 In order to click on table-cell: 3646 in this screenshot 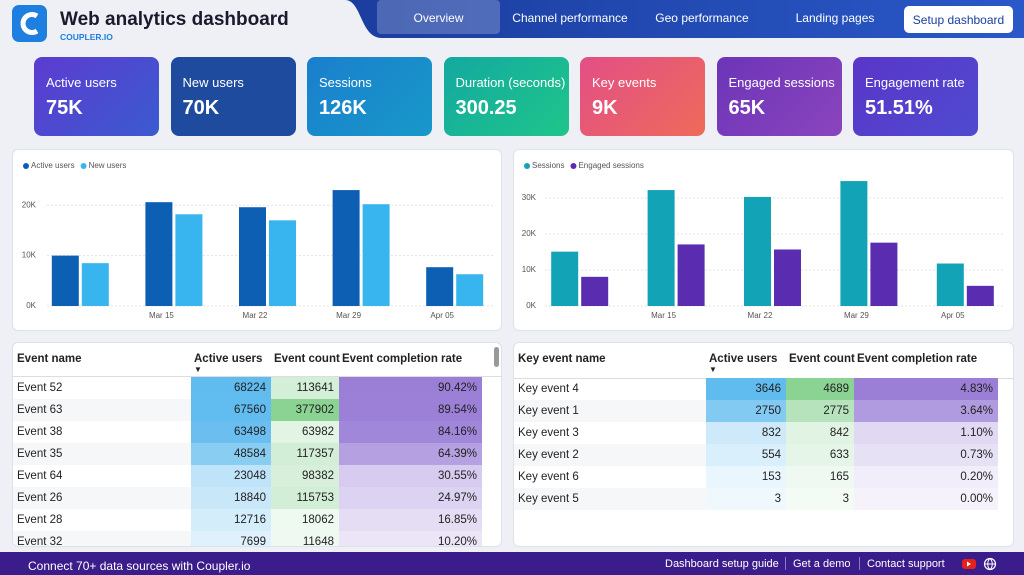, I will do `click(746, 389)`.